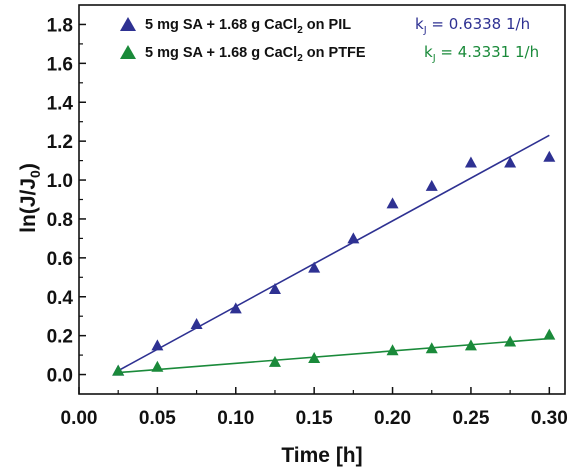 The width and height of the screenshot is (571, 470). Describe the element at coordinates (321, 455) in the screenshot. I see `x-axis-title: Time [h]` at that location.